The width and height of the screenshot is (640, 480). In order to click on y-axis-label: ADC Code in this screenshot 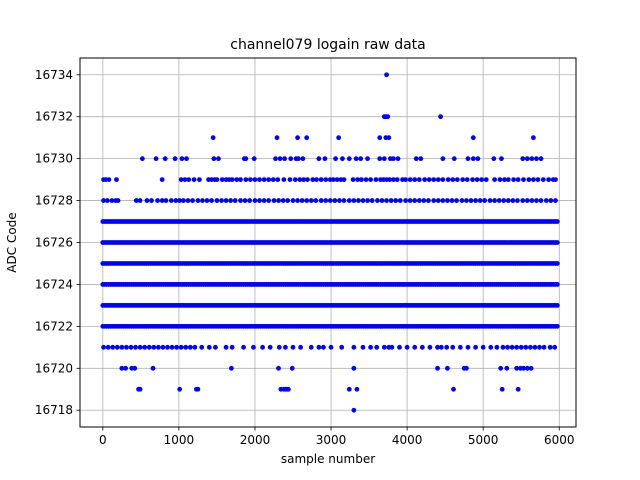, I will do `click(12, 242)`.